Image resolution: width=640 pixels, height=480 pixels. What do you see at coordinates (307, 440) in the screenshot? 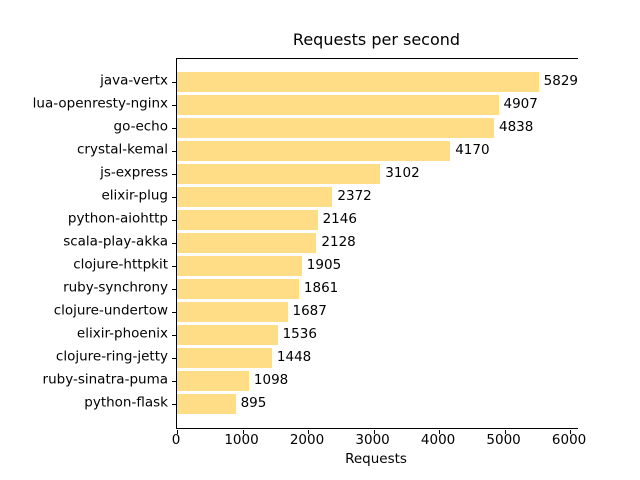
I see `xtick-label-2000: 2000` at bounding box center [307, 440].